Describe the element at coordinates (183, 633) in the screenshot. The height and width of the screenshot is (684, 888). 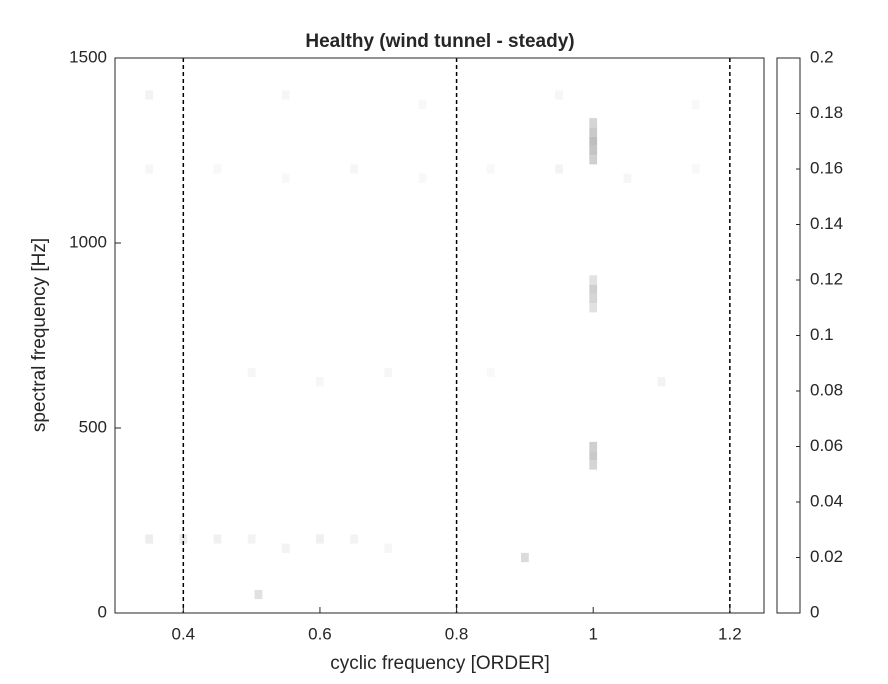
I see `x-tick-label: 0.4` at that location.